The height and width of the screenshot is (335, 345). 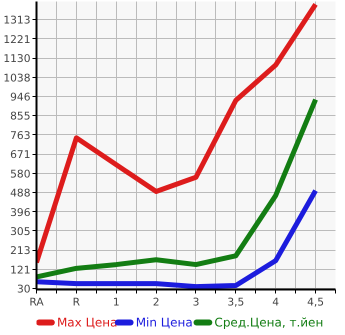 I want to click on y-tick-label: 488, so click(x=20, y=193).